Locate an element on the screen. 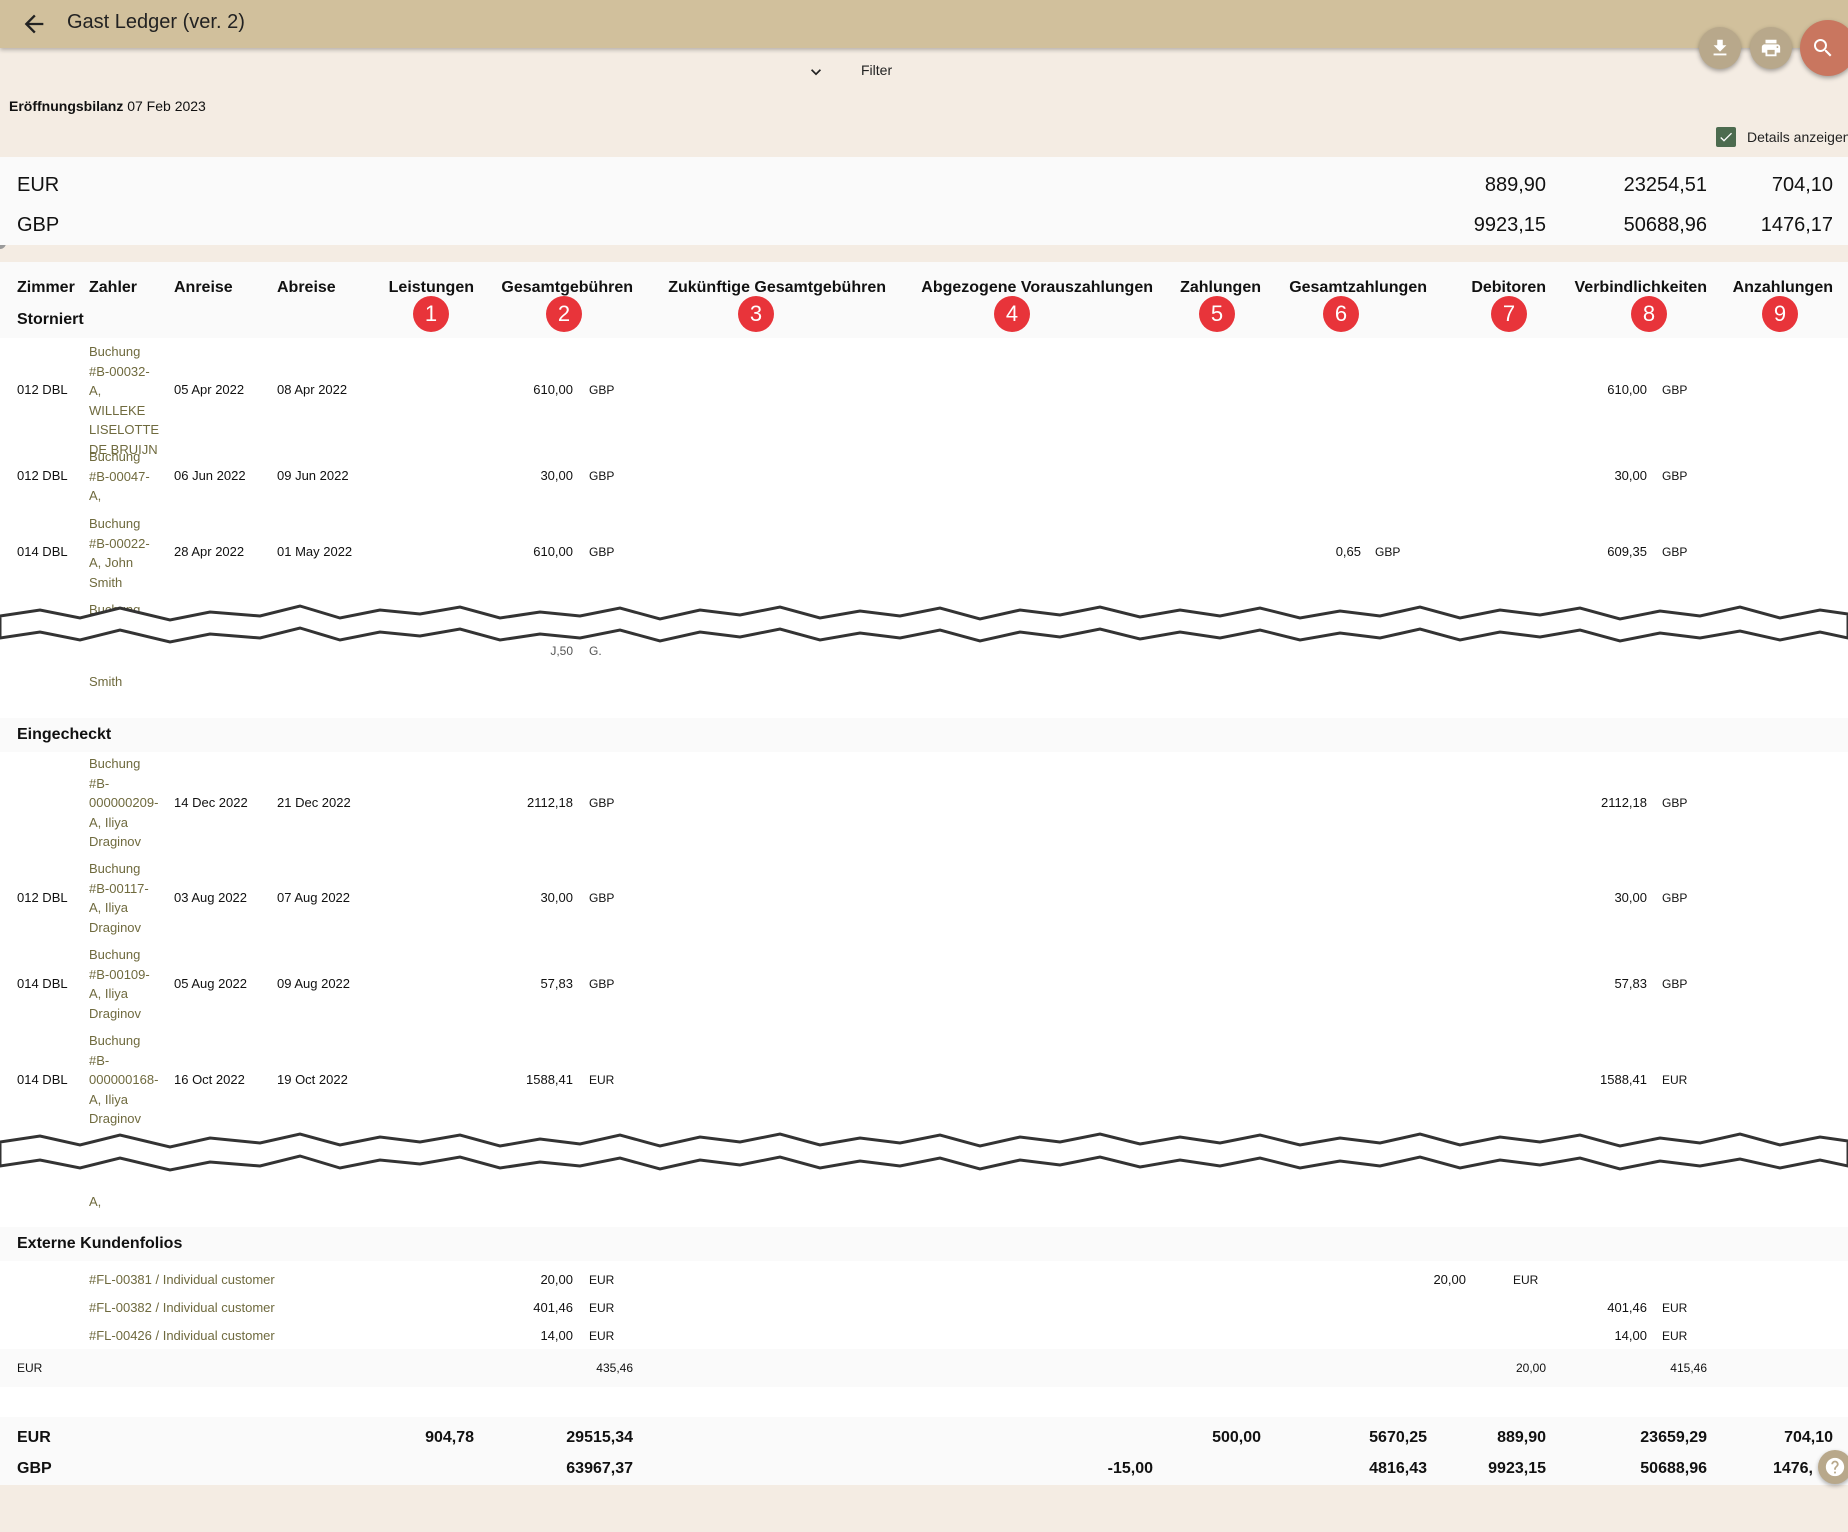  col-zahler: Zahler is located at coordinates (113, 287).